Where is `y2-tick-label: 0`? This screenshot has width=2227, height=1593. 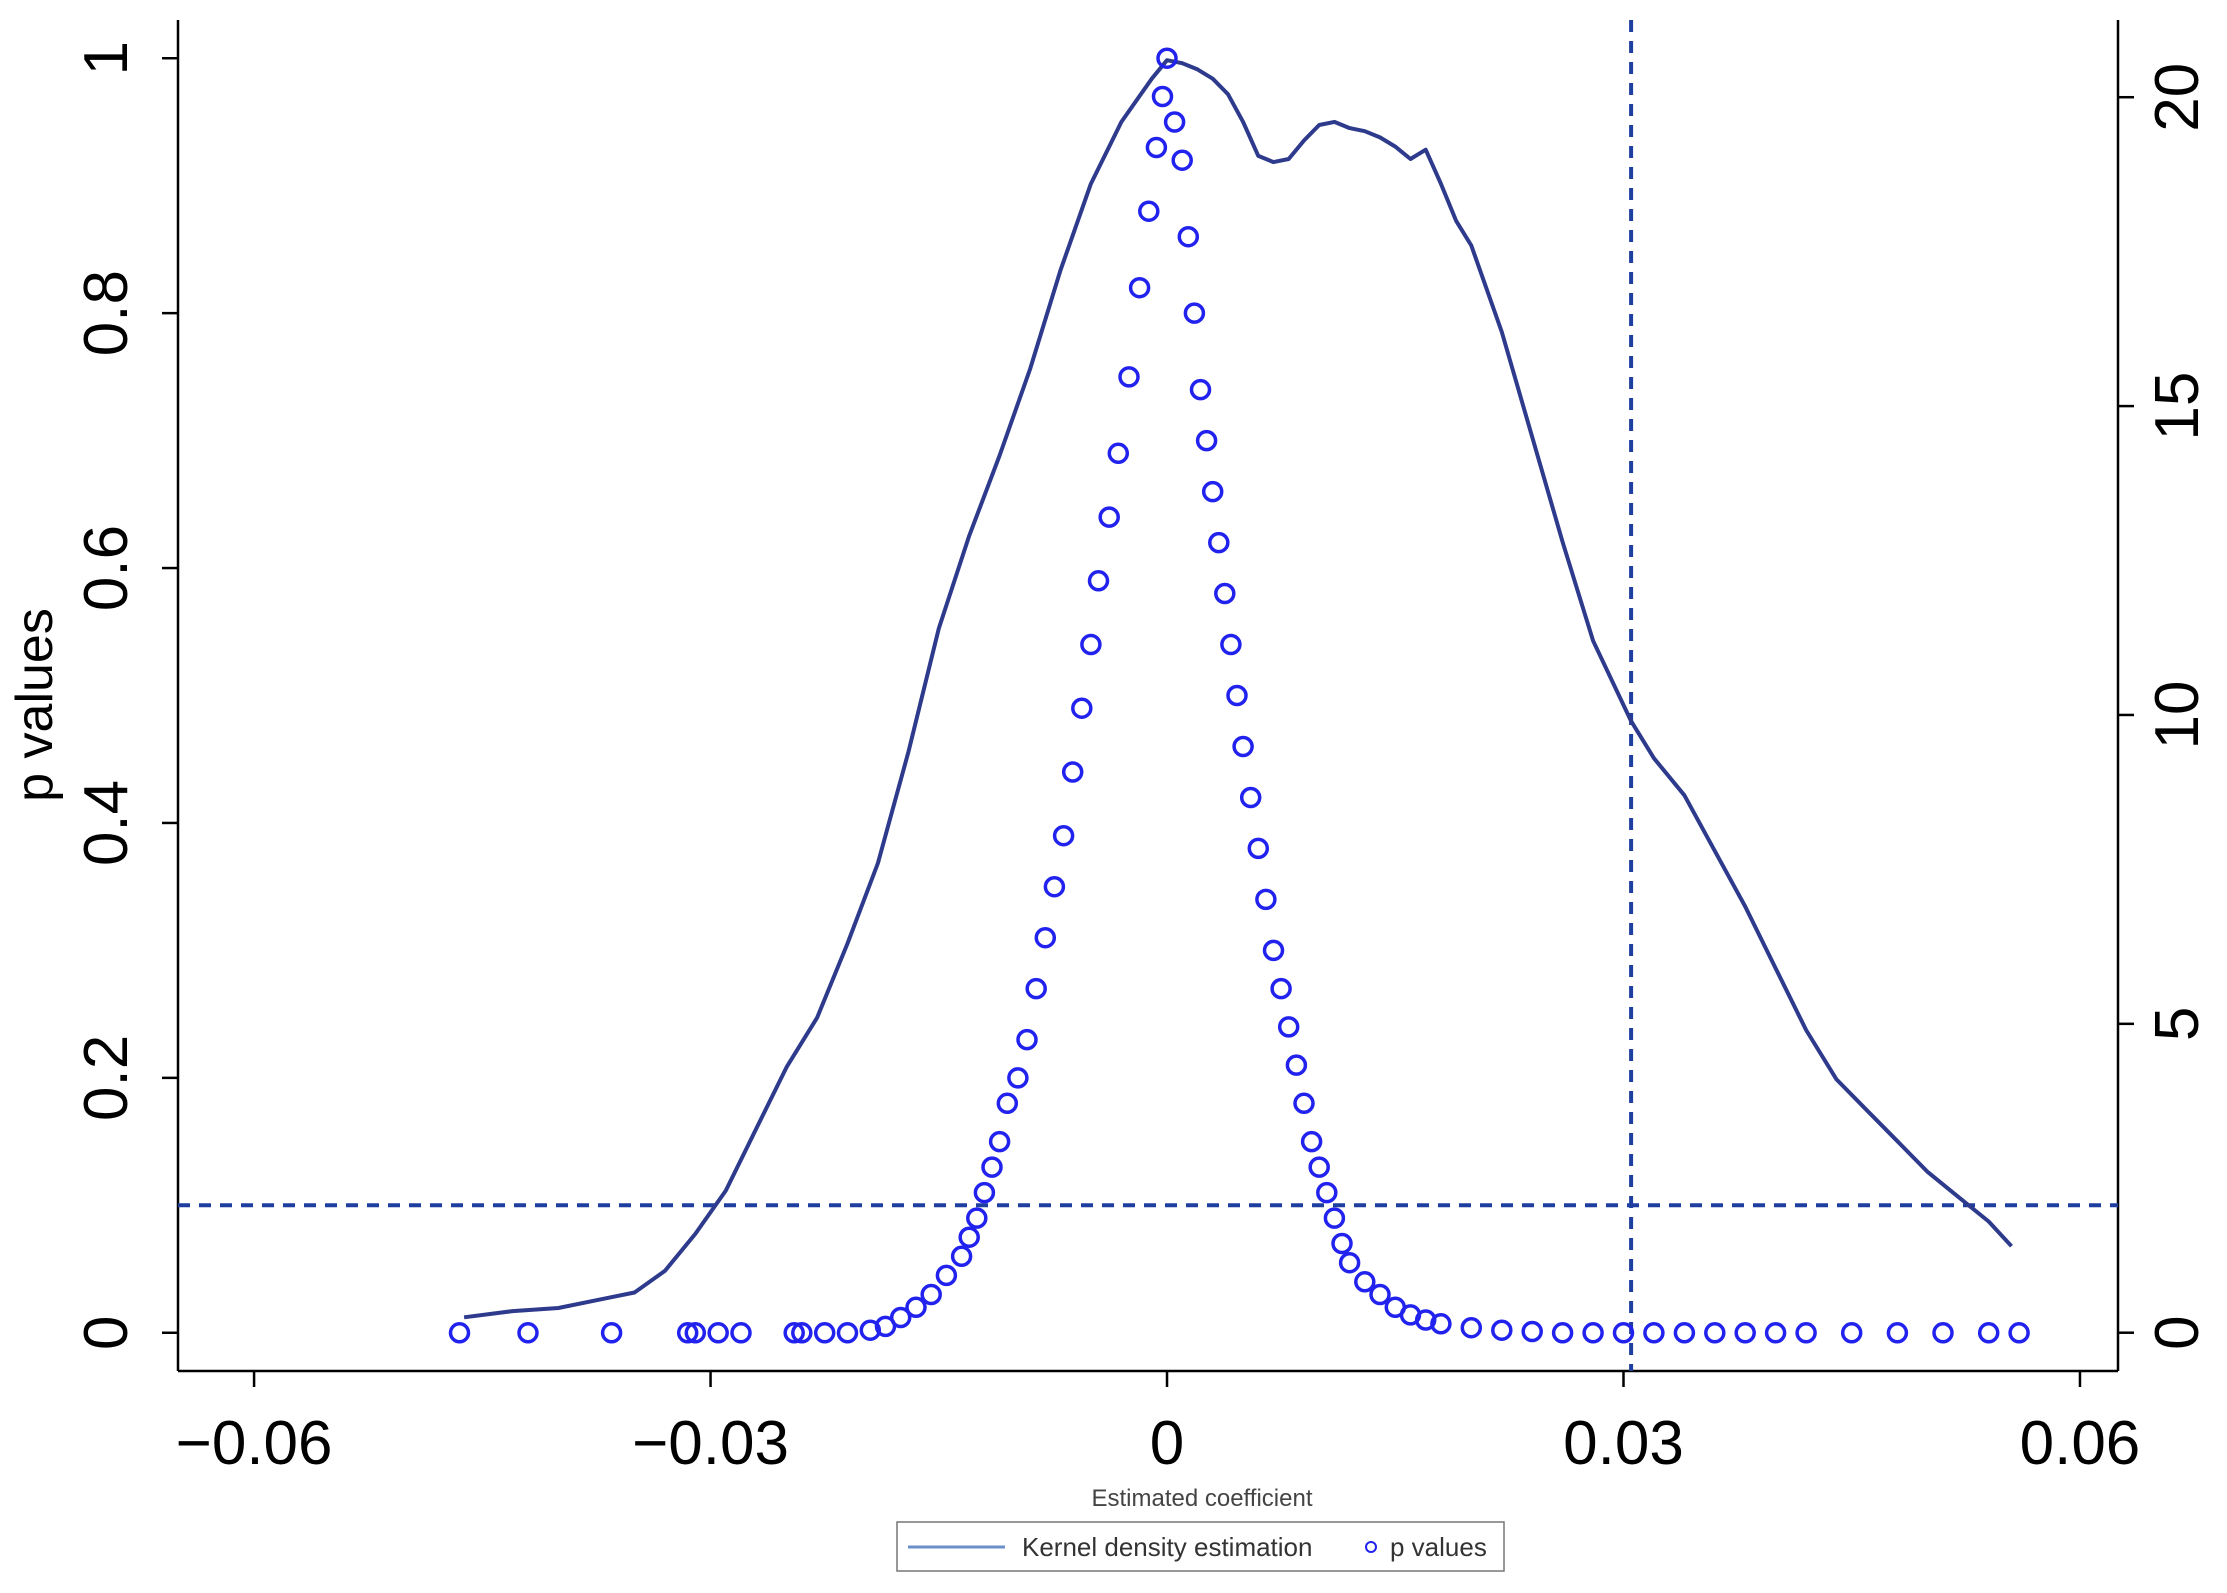 y2-tick-label: 0 is located at coordinates (2177, 1332).